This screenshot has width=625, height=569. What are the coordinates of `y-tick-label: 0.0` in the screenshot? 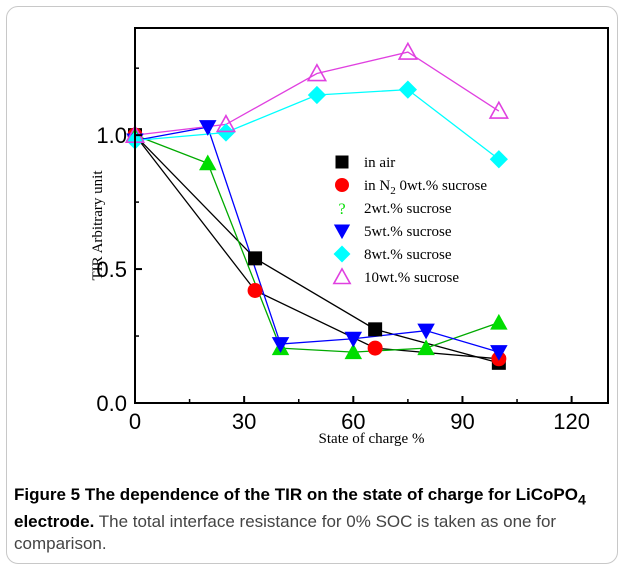 It's located at (111, 403).